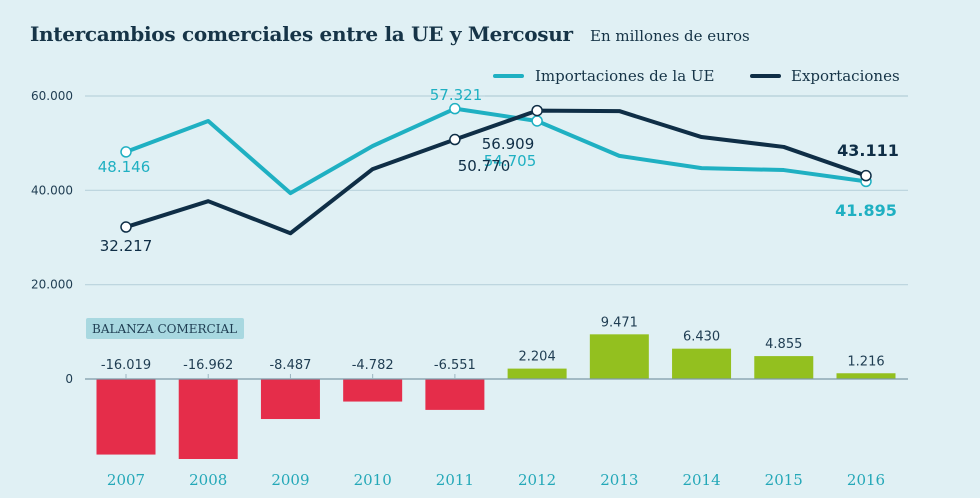 The image size is (980, 498). I want to click on x-axis-label: 2011, so click(455, 480).